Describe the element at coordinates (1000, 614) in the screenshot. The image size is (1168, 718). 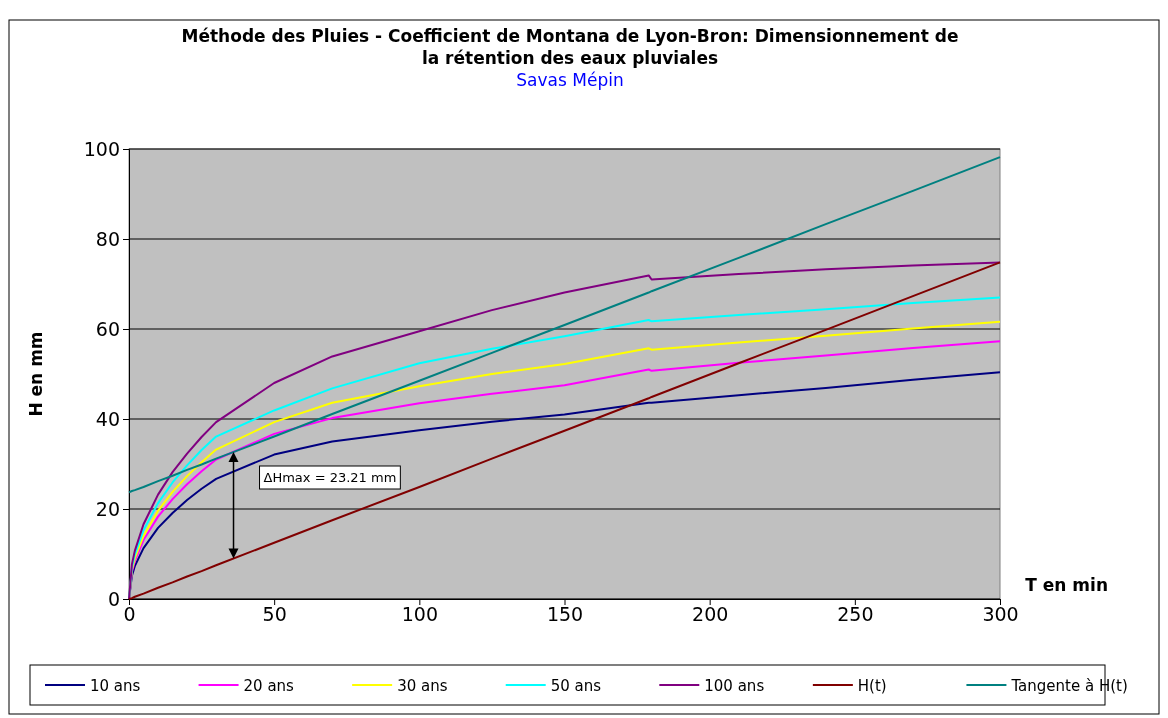
I see `x-tick-label: 300` at that location.